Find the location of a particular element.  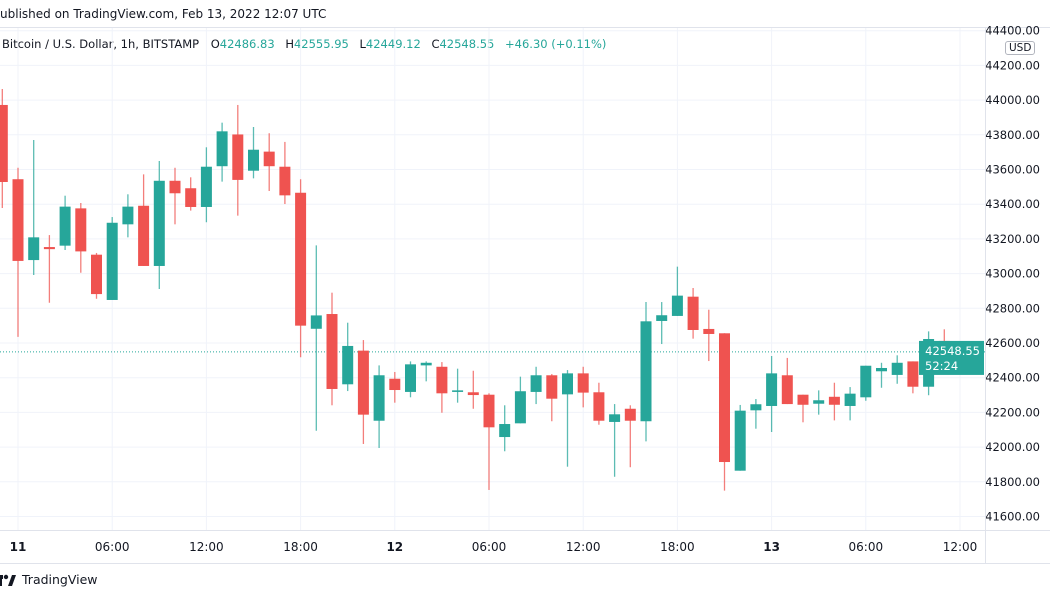

y-tick-label: 43800.00 is located at coordinates (1012, 135).